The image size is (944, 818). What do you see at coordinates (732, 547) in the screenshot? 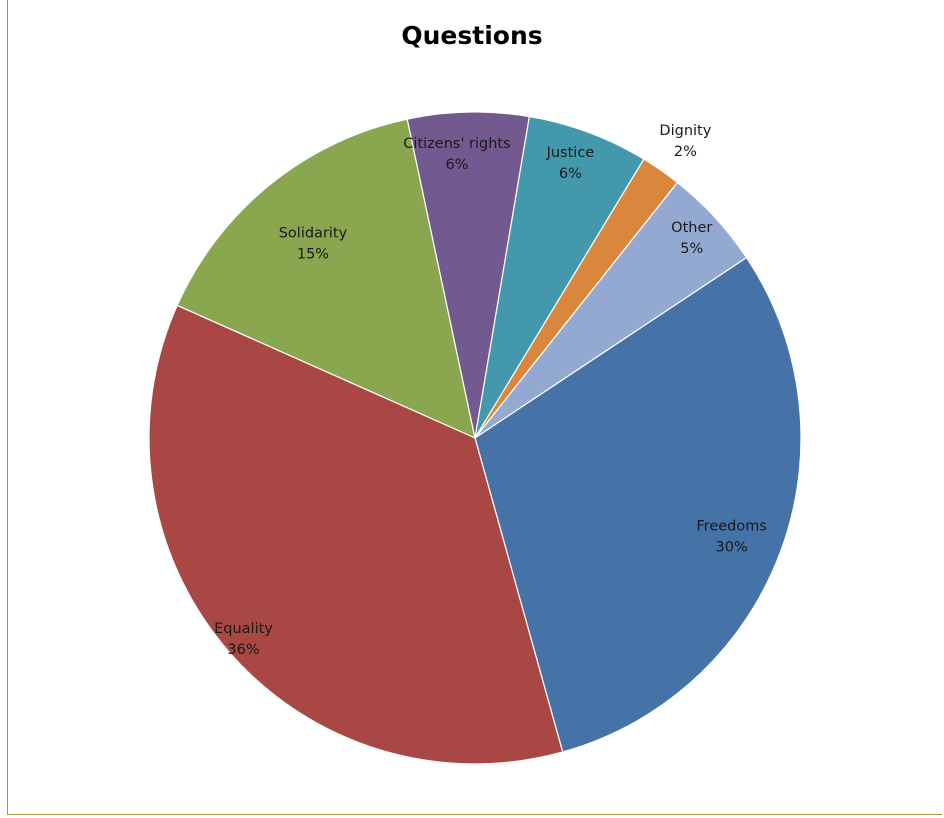
I see `slice-percent-freedoms: 30%` at bounding box center [732, 547].